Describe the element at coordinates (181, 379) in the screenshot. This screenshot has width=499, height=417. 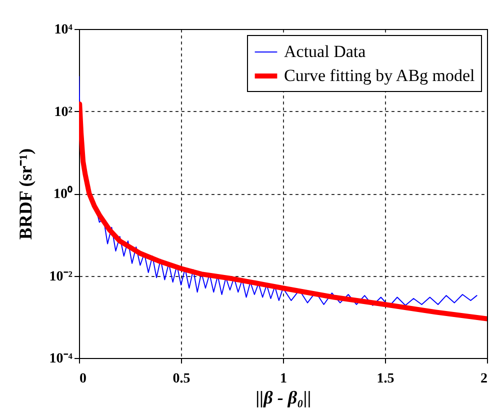
I see `x-tick-label: 0.5` at that location.